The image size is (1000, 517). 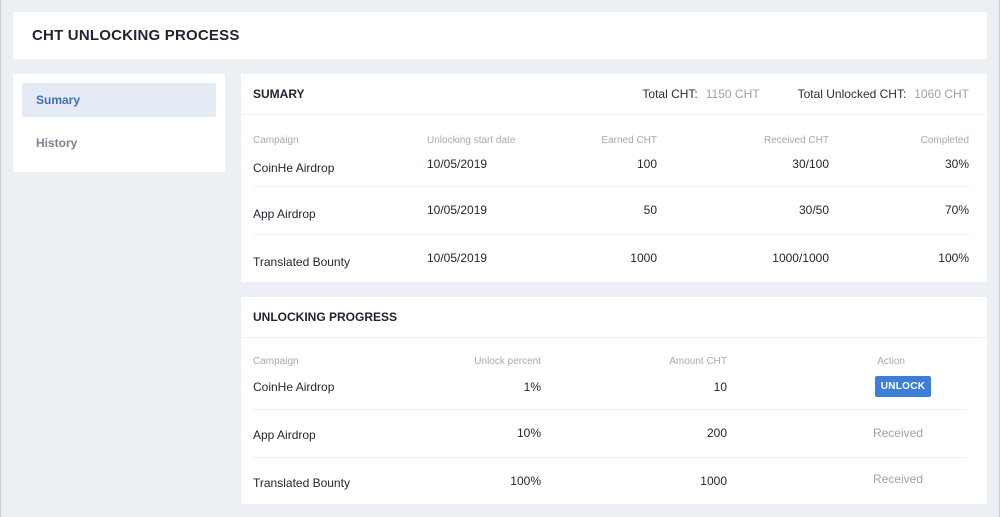 I want to click on amount-cell: 10, so click(x=720, y=387).